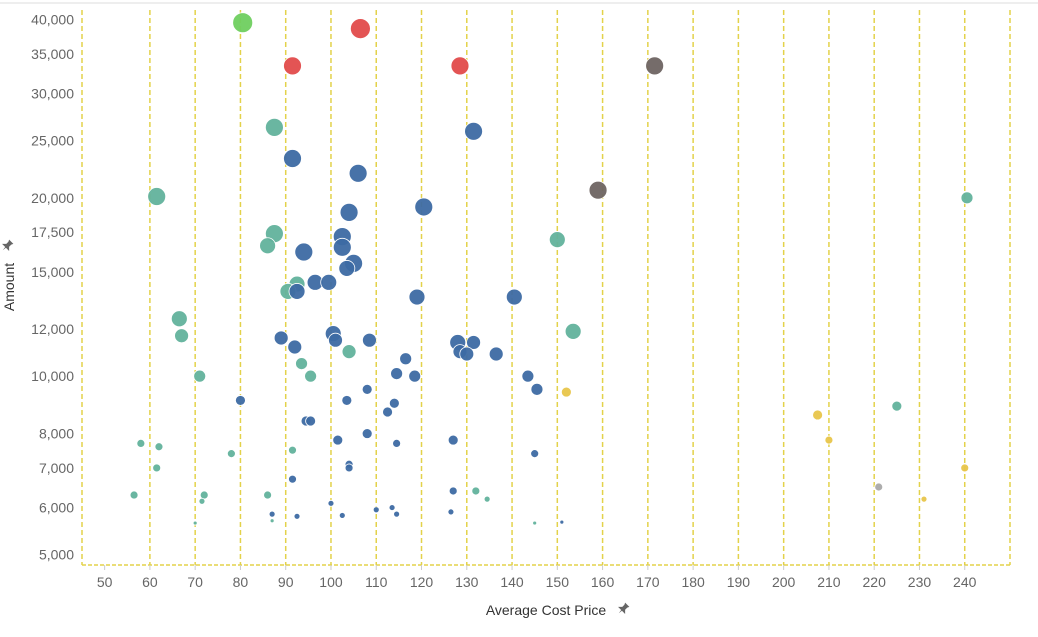  What do you see at coordinates (52, 54) in the screenshot?
I see `y-tick-label-35000: 35,000` at bounding box center [52, 54].